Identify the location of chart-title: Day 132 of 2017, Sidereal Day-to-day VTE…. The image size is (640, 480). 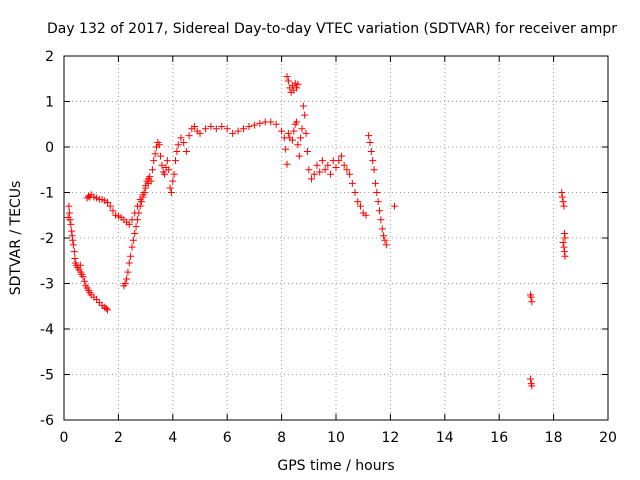
(332, 29).